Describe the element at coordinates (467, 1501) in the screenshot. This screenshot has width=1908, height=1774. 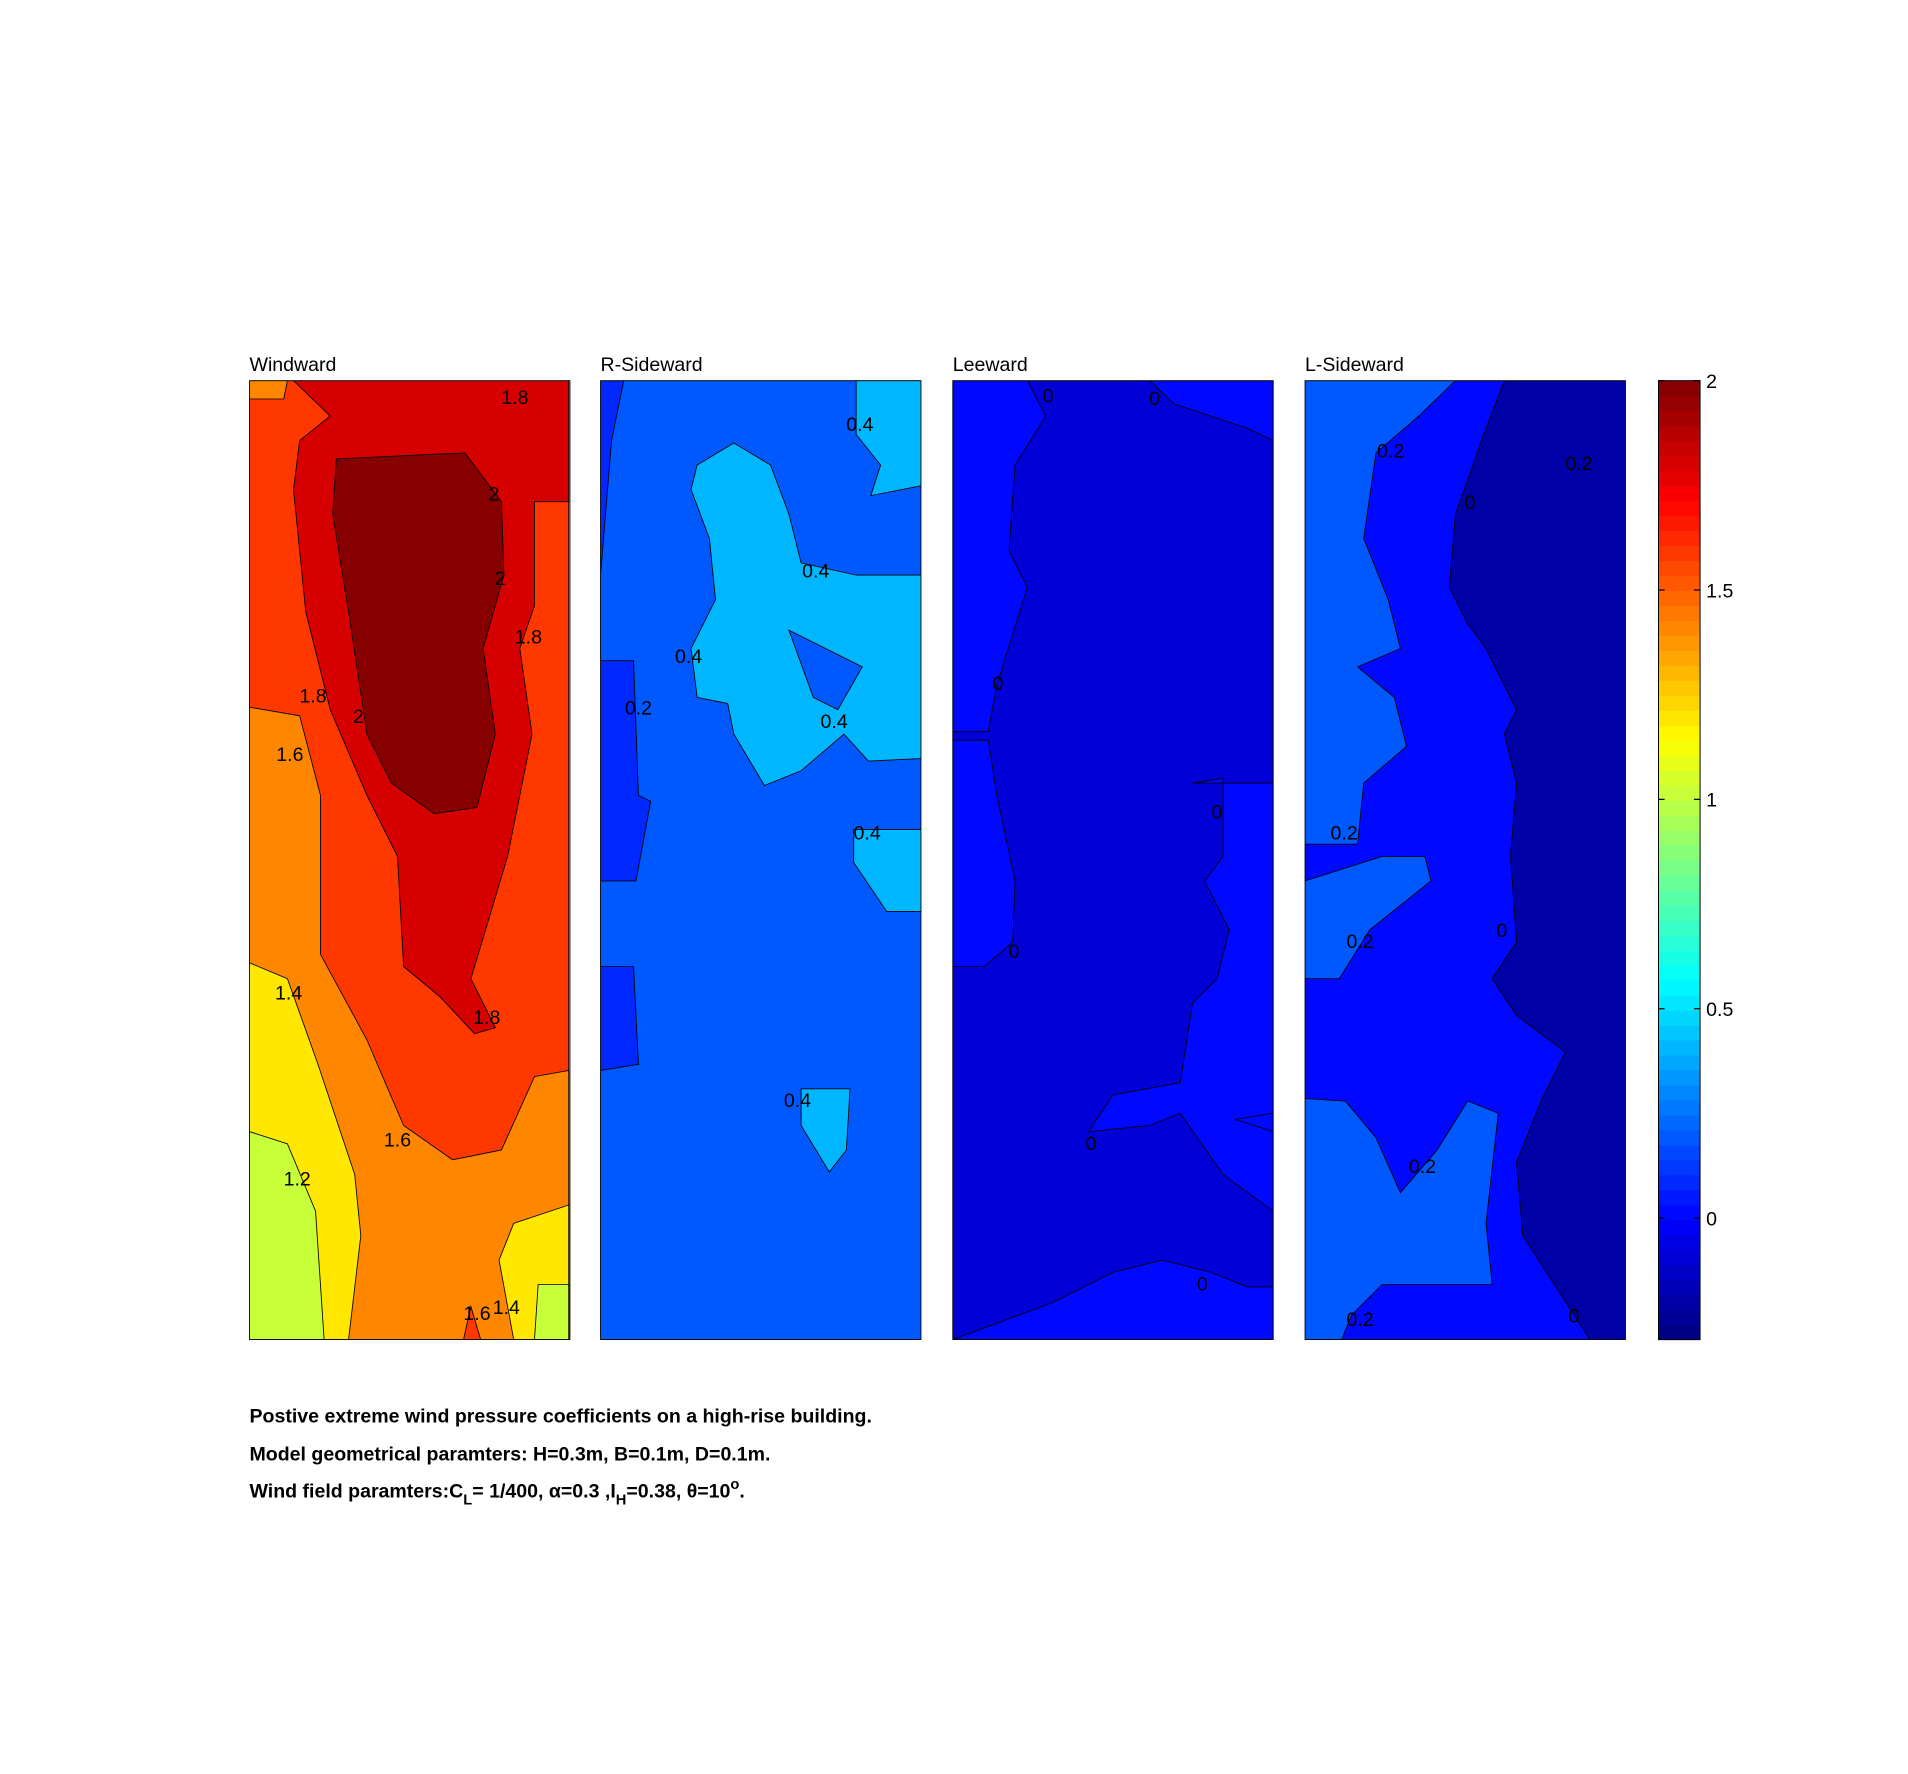
I see `param-sub: L` at that location.